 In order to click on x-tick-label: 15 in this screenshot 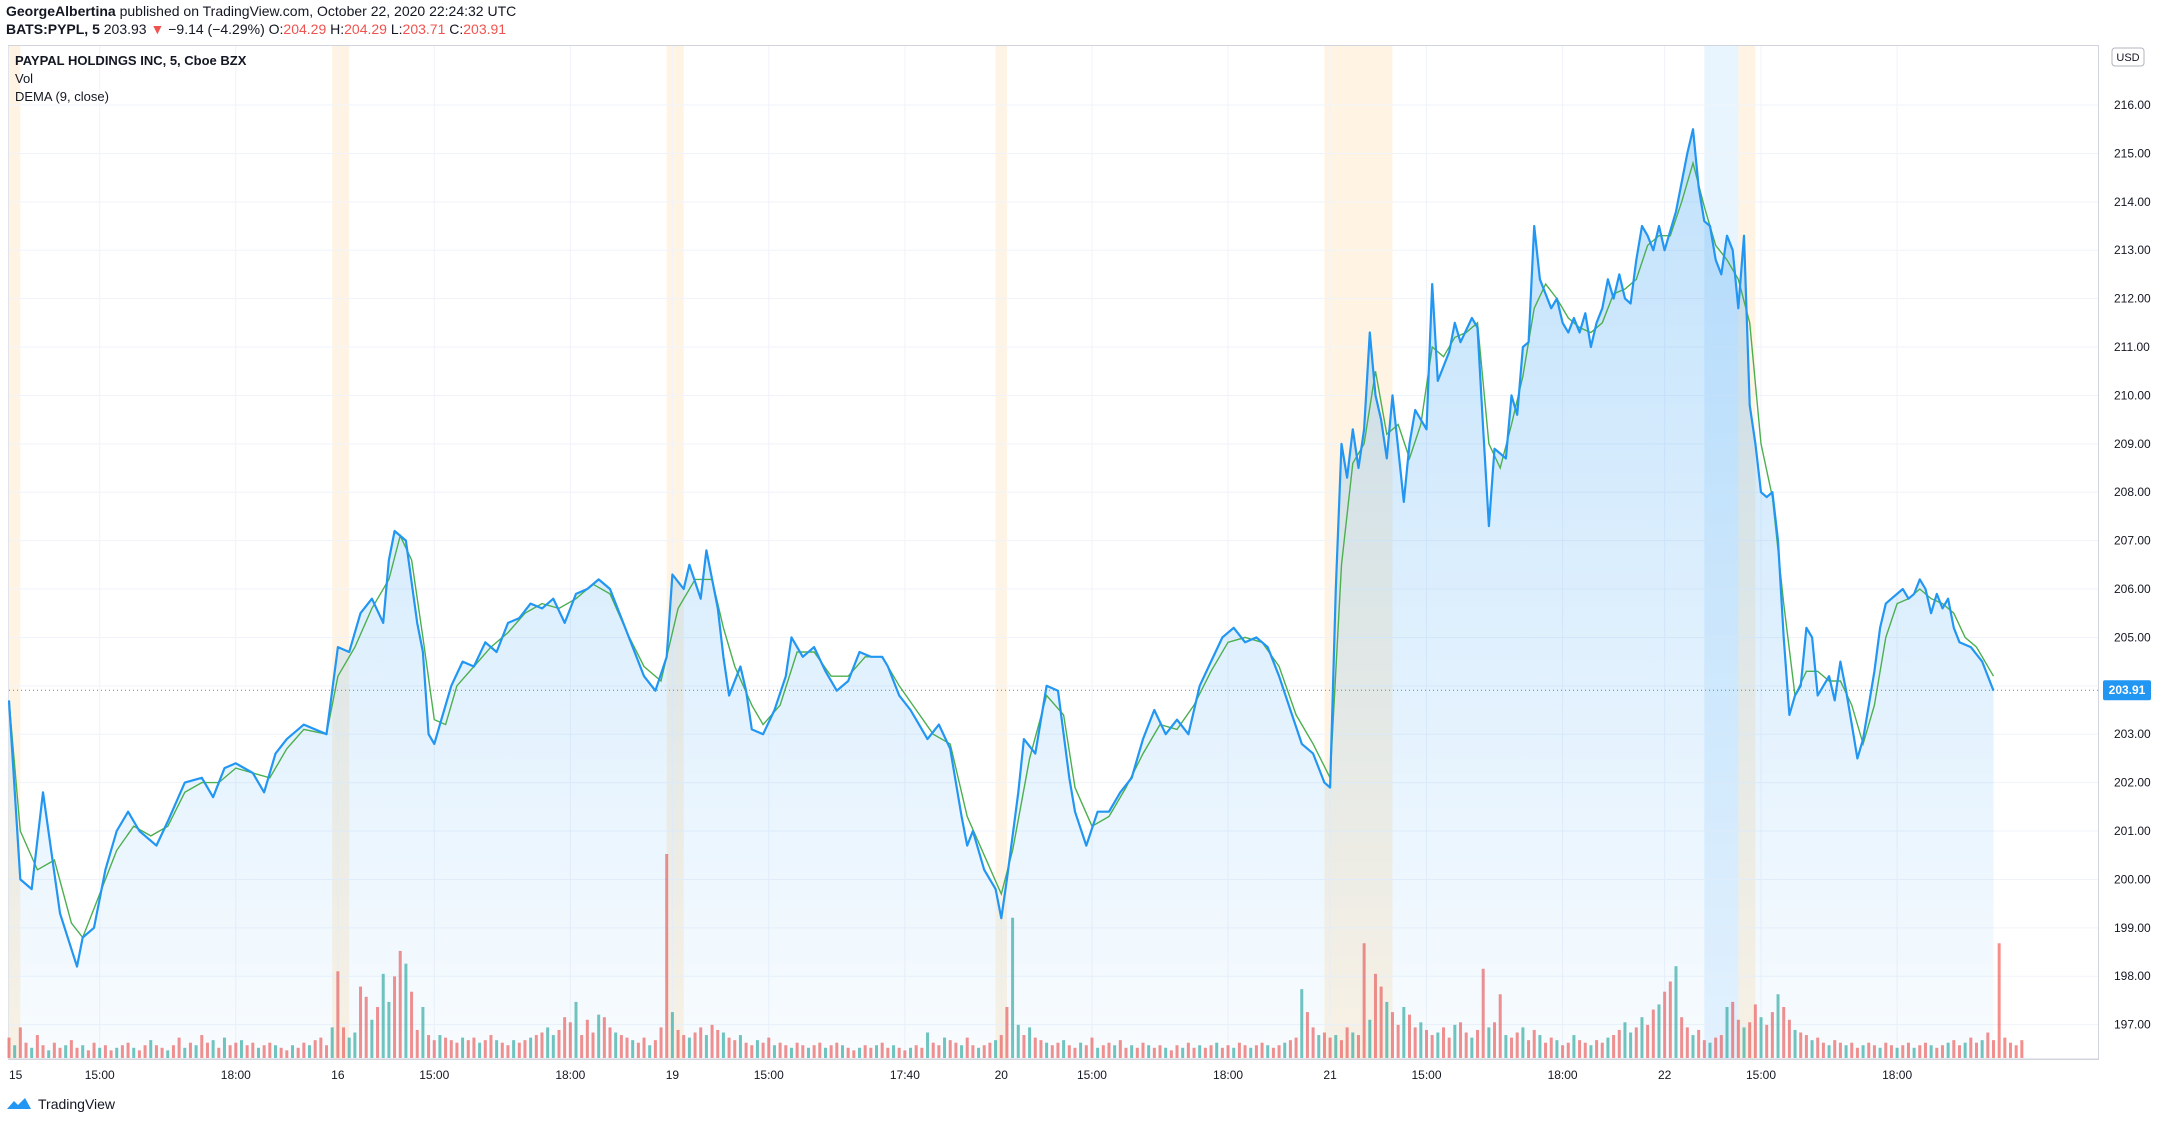, I will do `click(16, 1075)`.